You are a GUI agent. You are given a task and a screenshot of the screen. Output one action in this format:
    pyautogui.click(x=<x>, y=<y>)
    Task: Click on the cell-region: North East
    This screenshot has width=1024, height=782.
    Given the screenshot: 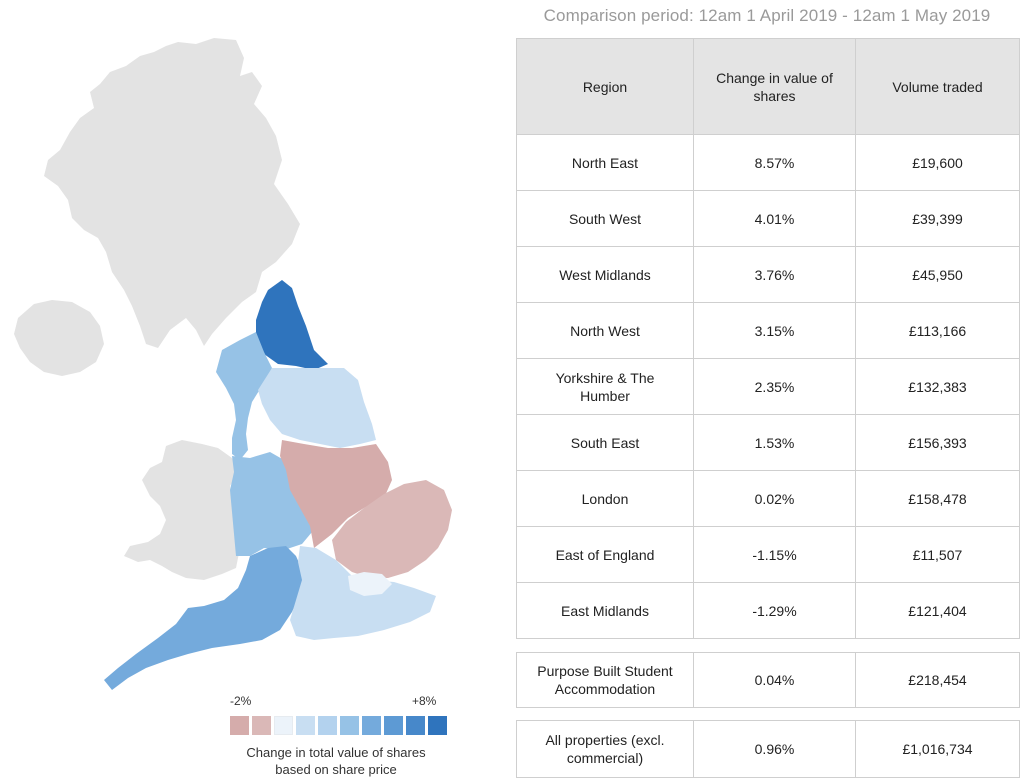 What is the action you would take?
    pyautogui.click(x=605, y=162)
    